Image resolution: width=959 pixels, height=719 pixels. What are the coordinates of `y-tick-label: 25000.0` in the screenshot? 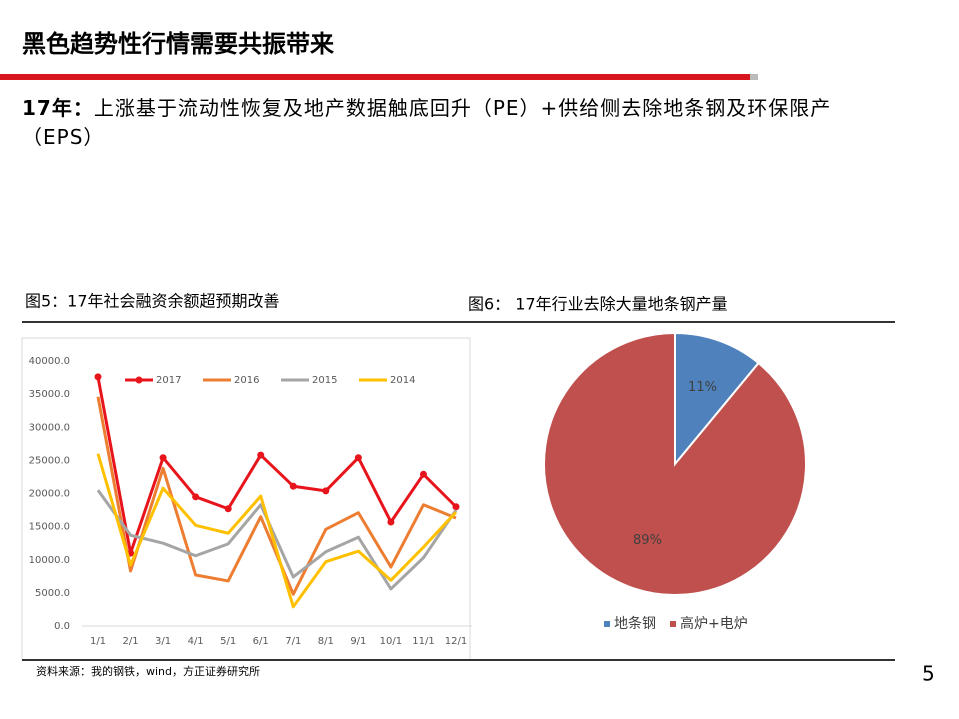 It's located at (49, 460).